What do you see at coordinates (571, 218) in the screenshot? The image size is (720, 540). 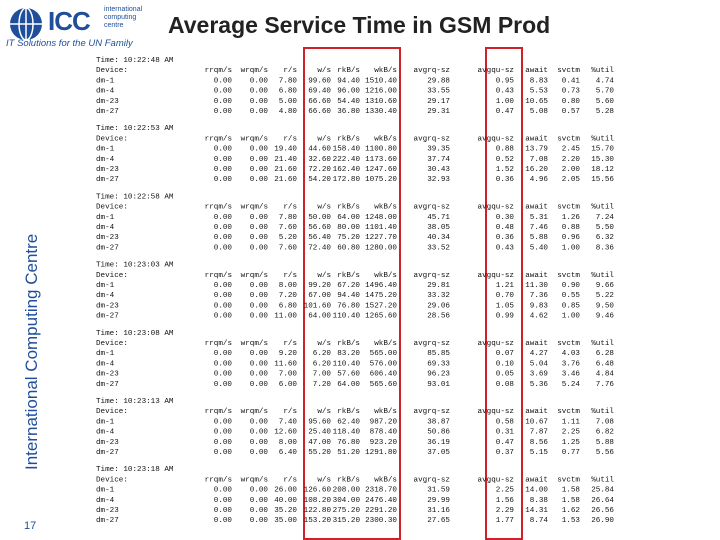 I see `metric-value: 1.26` at bounding box center [571, 218].